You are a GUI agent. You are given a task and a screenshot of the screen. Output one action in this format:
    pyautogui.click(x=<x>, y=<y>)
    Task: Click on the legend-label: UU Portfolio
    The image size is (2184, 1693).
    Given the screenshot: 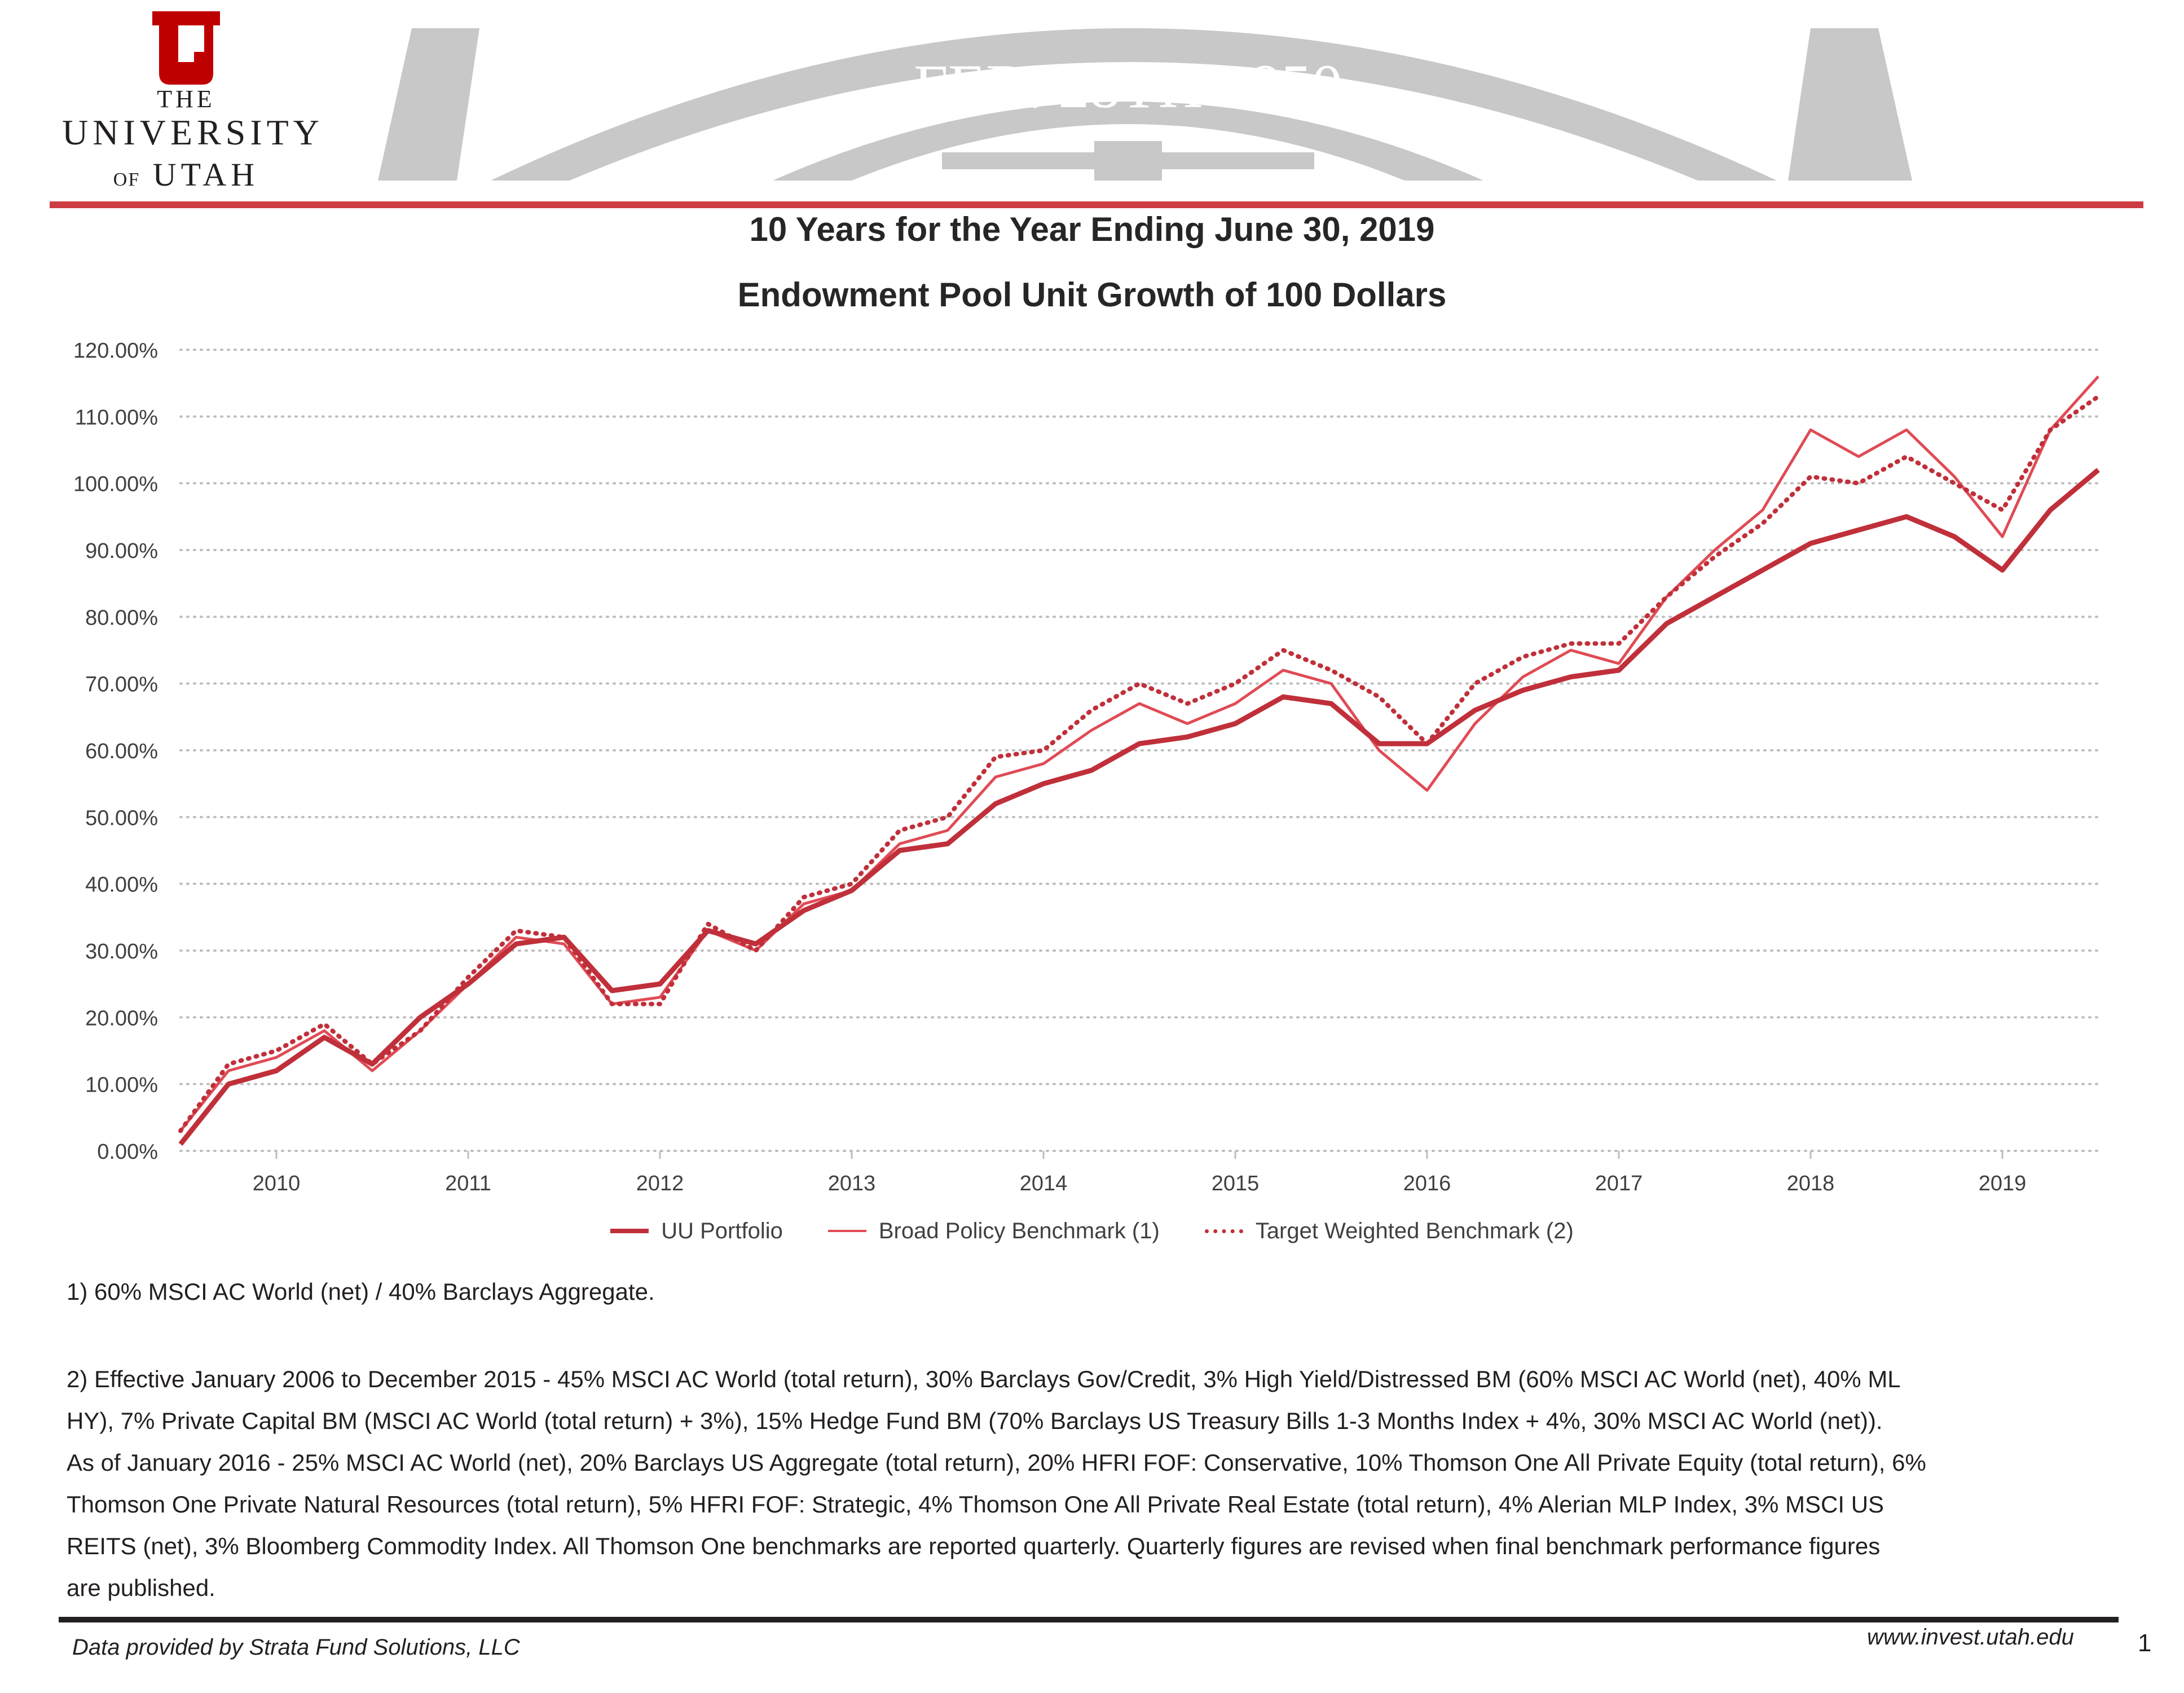 What is the action you would take?
    pyautogui.click(x=722, y=1230)
    